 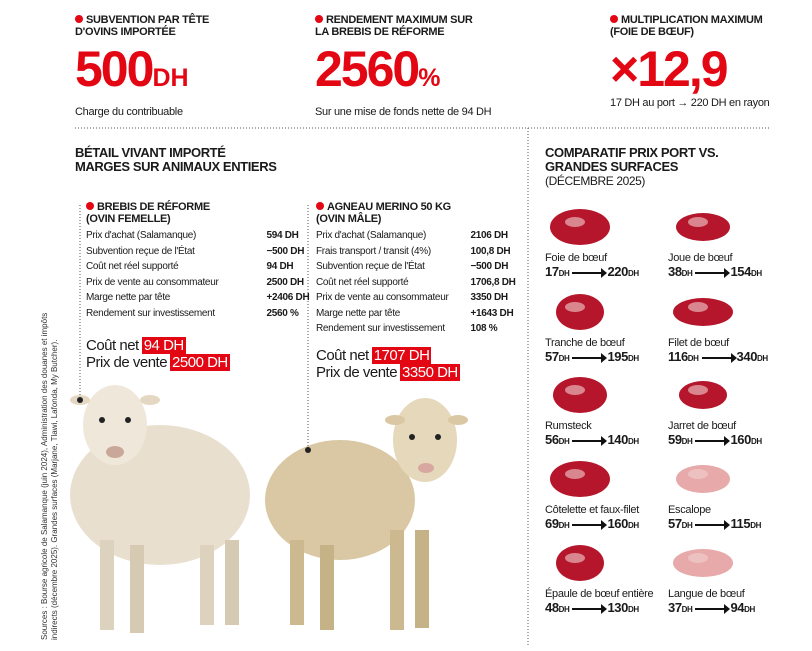 I want to click on stat-note: Sur une mise de fonds nette de 94 DH, so click(x=403, y=112).